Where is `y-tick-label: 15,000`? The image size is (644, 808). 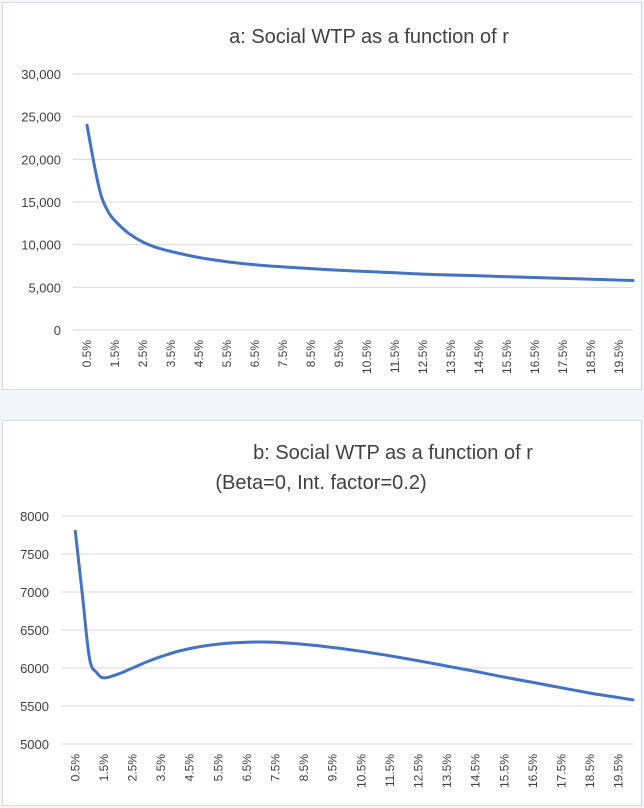
y-tick-label: 15,000 is located at coordinates (41, 202).